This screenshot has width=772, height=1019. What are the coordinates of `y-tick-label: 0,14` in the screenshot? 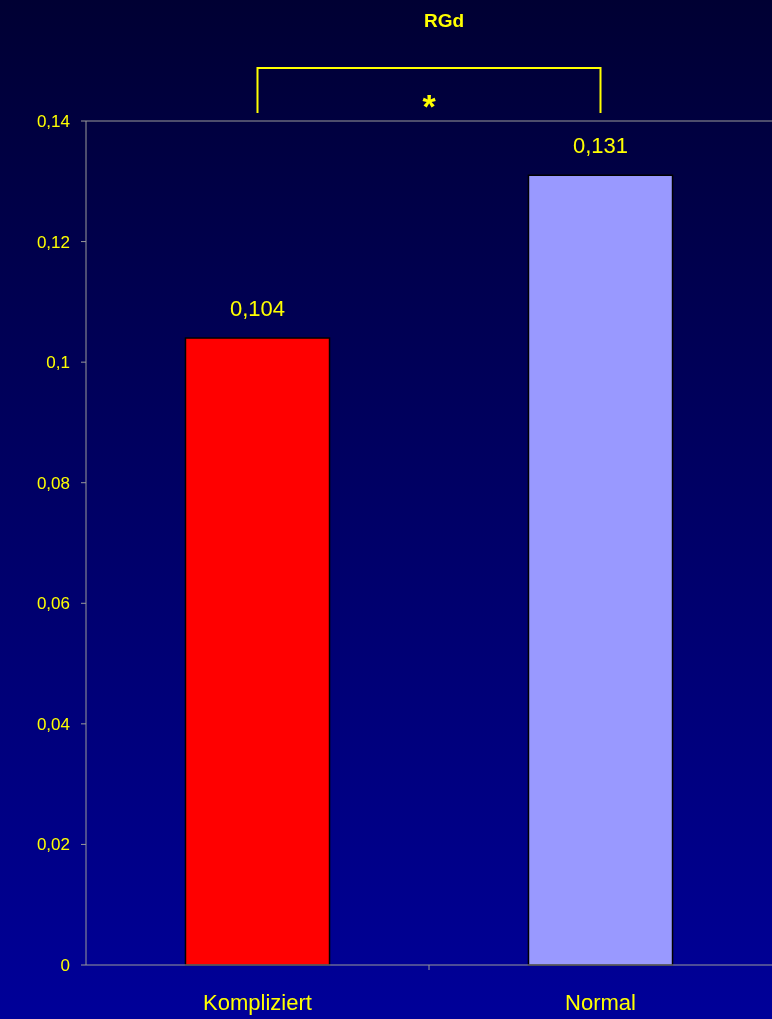 It's located at (53, 121).